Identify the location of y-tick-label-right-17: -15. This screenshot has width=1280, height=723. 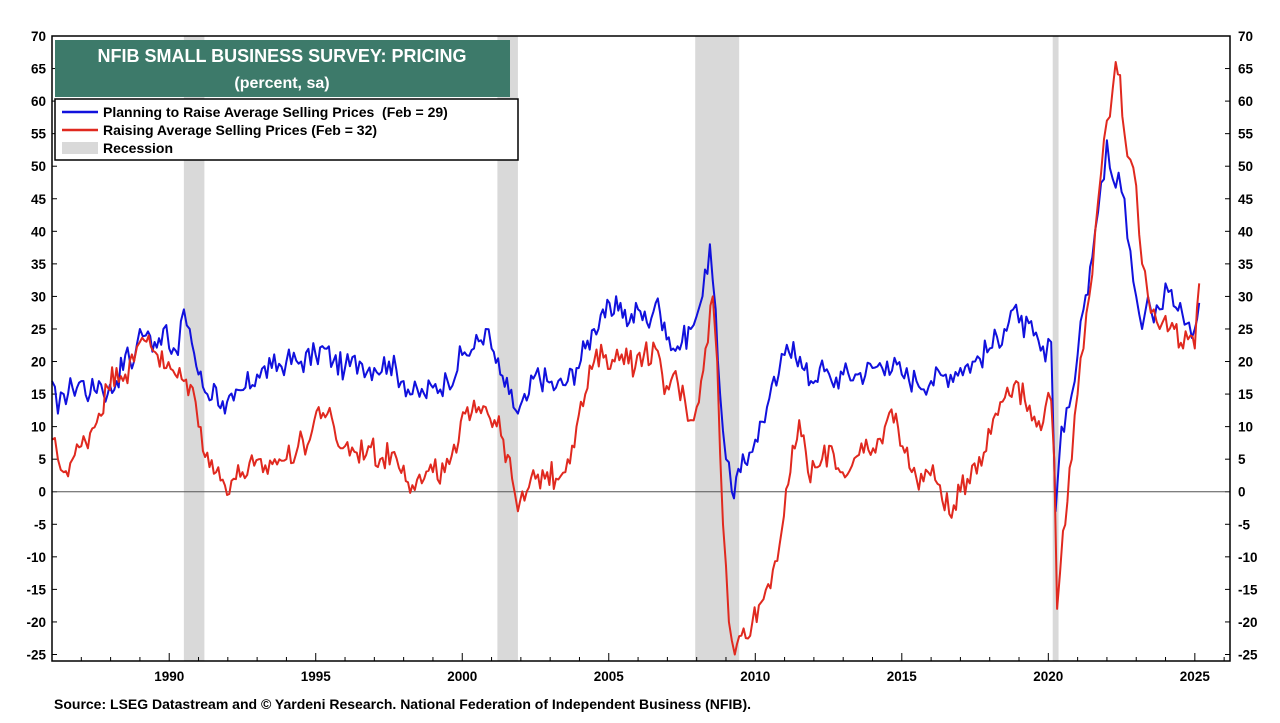
(1248, 589).